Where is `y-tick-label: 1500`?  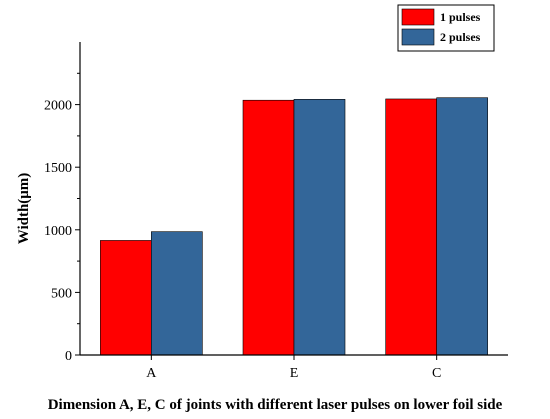
y-tick-label: 1500 is located at coordinates (58, 168).